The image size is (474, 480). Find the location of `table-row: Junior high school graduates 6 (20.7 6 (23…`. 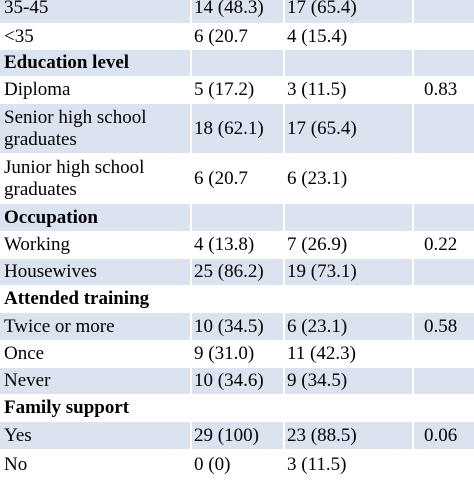

table-row: Junior high school graduates 6 (20.7 6 (23… is located at coordinates (237, 179).